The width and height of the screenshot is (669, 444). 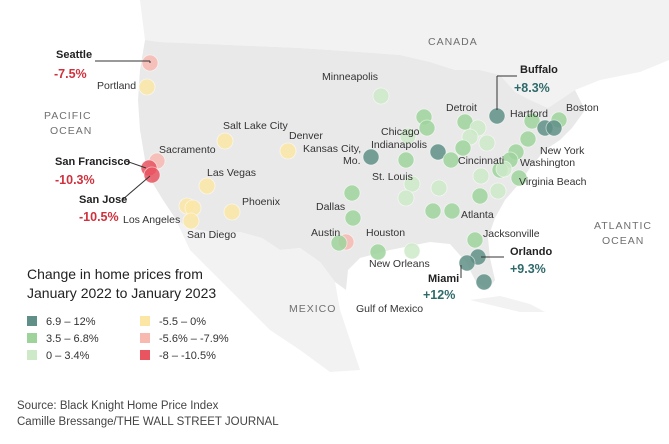 I want to click on seattle-name: Seattle, so click(x=74, y=55).